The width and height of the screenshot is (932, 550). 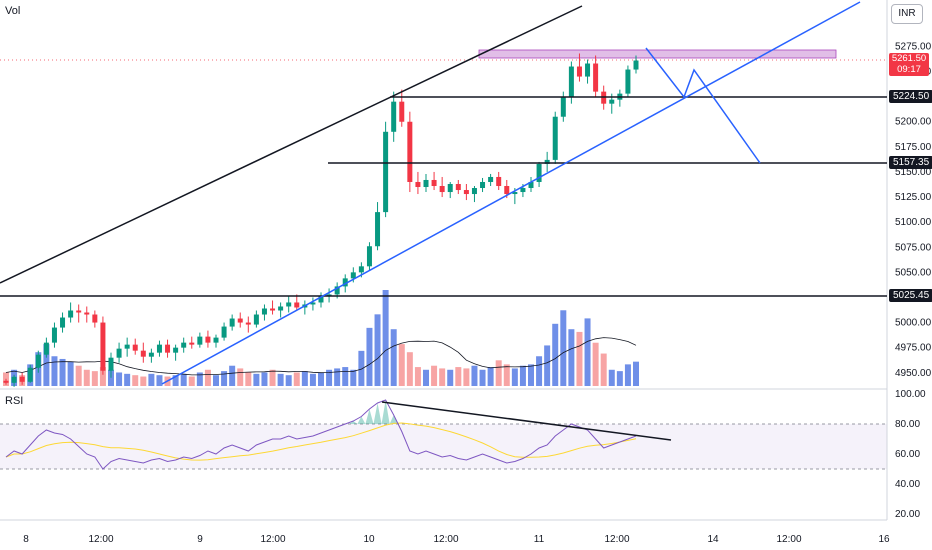 I want to click on currency-button: INR, so click(x=907, y=14).